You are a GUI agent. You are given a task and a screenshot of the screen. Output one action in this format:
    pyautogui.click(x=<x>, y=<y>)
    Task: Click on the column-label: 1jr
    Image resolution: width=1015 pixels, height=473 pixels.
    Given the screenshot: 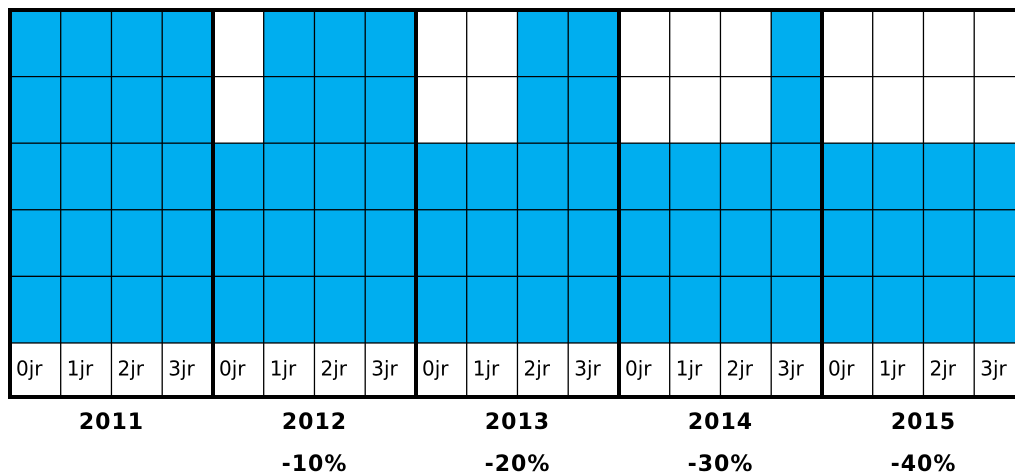 What is the action you would take?
    pyautogui.click(x=283, y=369)
    